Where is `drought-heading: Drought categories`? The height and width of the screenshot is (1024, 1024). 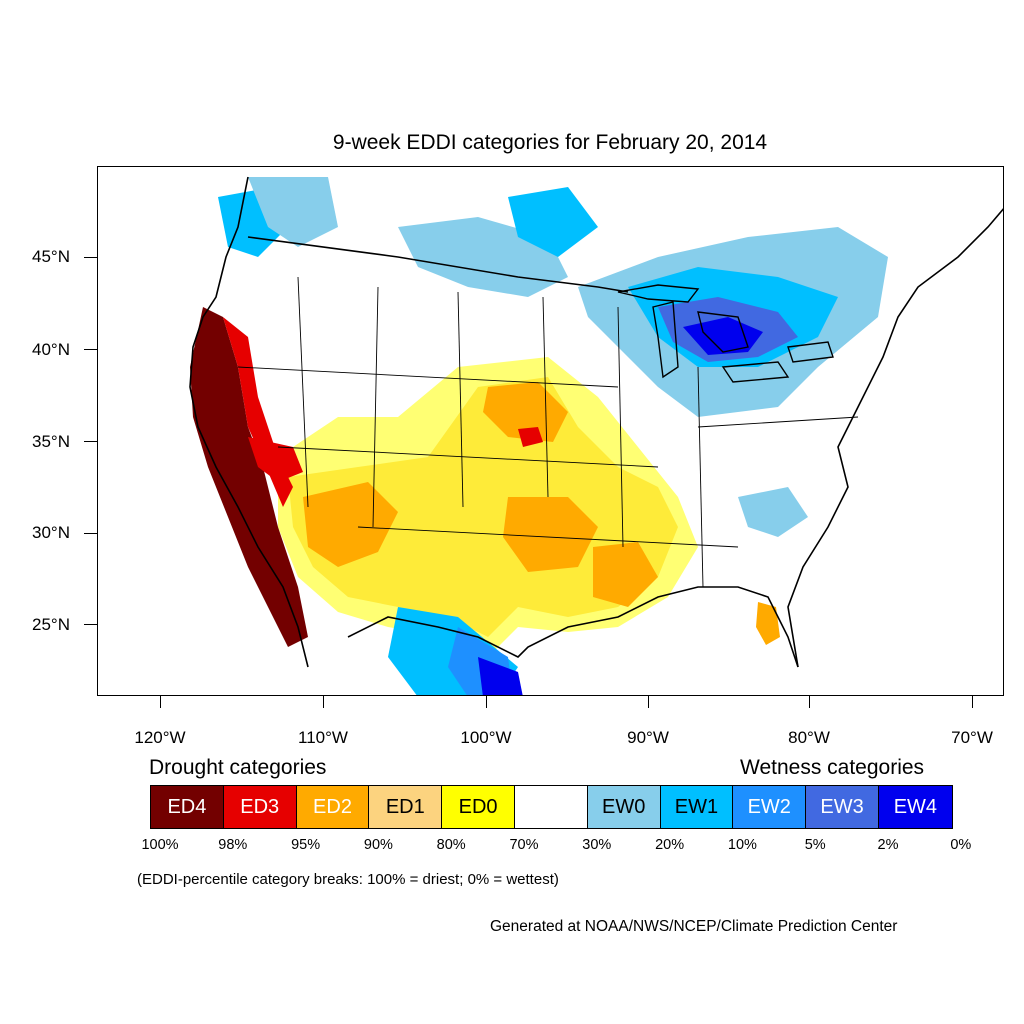 drought-heading: Drought categories is located at coordinates (238, 767).